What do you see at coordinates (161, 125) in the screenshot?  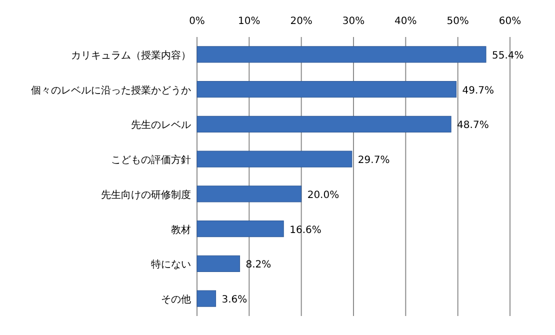 I see `y-tick-label: 先生のレベル` at bounding box center [161, 125].